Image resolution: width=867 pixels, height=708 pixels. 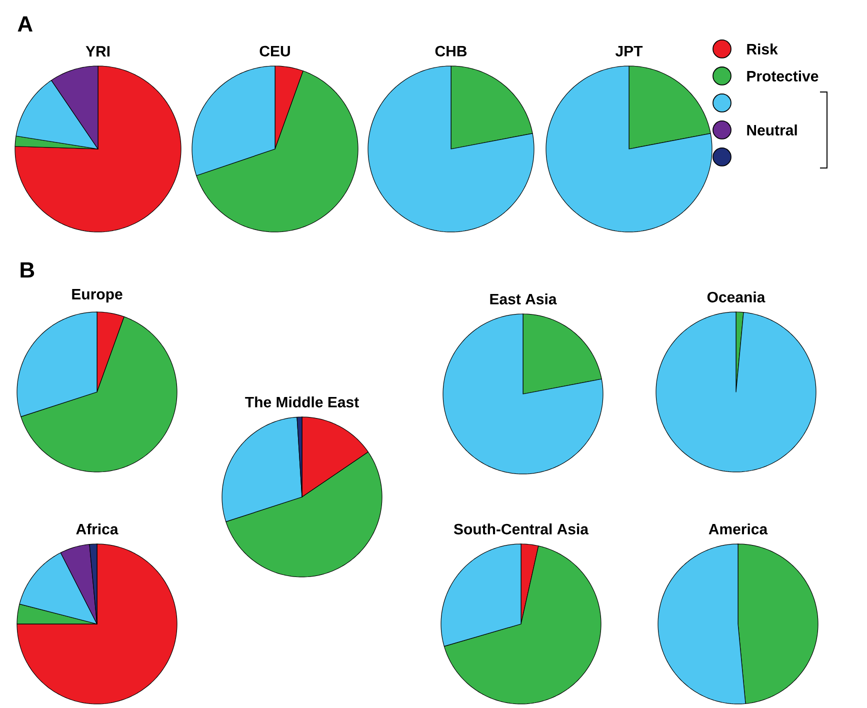 What do you see at coordinates (521, 528) in the screenshot?
I see `chart-title: South-Central Asia` at bounding box center [521, 528].